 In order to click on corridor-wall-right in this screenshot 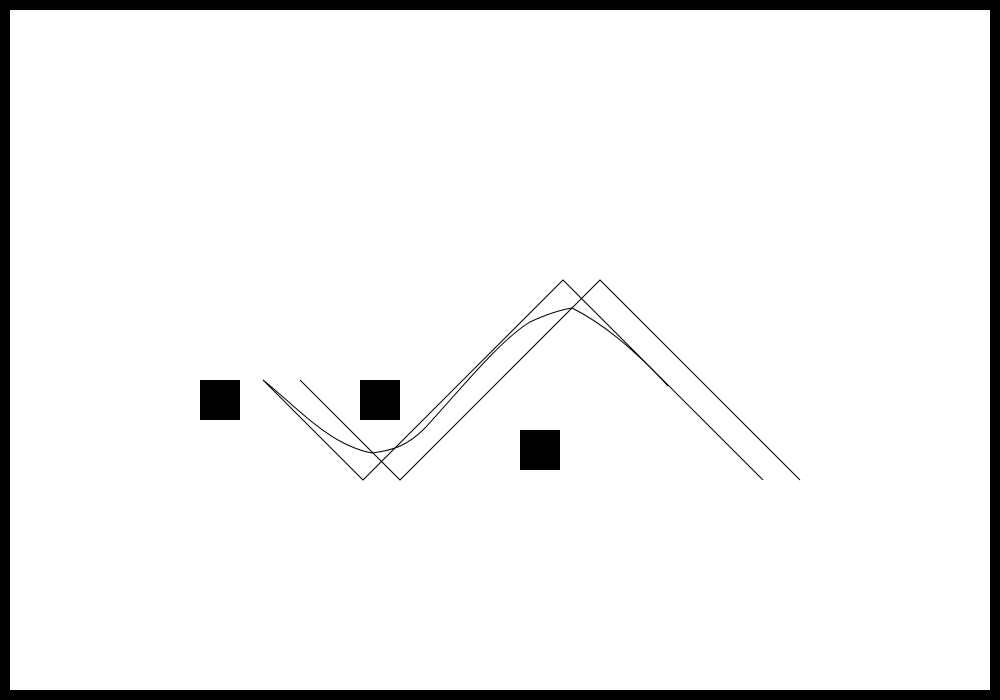, I will do `click(550, 380)`.